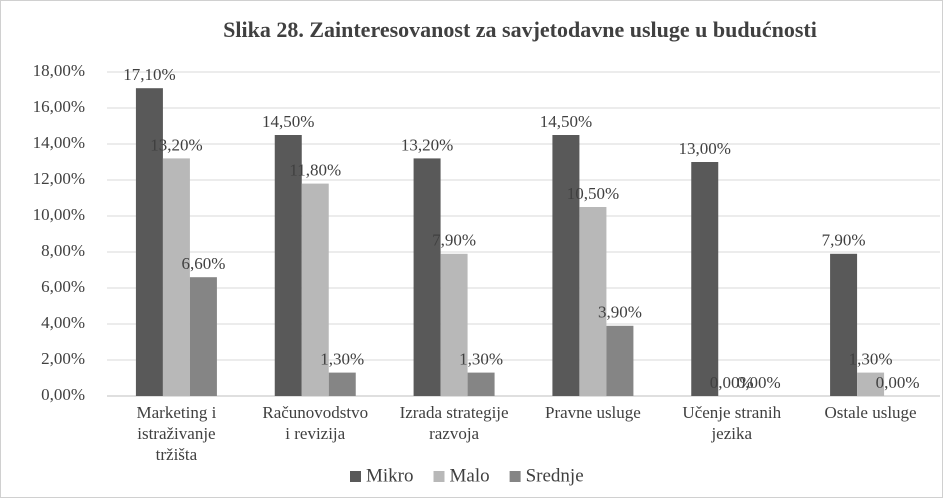 Image resolution: width=943 pixels, height=498 pixels. I want to click on x-tick-label: i revizija, so click(315, 433).